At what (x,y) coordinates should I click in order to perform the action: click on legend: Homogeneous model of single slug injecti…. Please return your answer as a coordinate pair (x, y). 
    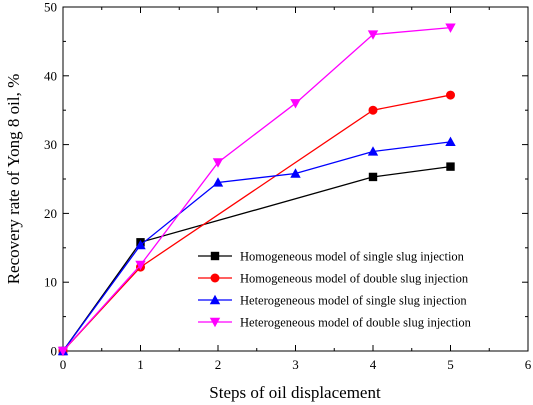
    Looking at the image, I should click on (335, 290).